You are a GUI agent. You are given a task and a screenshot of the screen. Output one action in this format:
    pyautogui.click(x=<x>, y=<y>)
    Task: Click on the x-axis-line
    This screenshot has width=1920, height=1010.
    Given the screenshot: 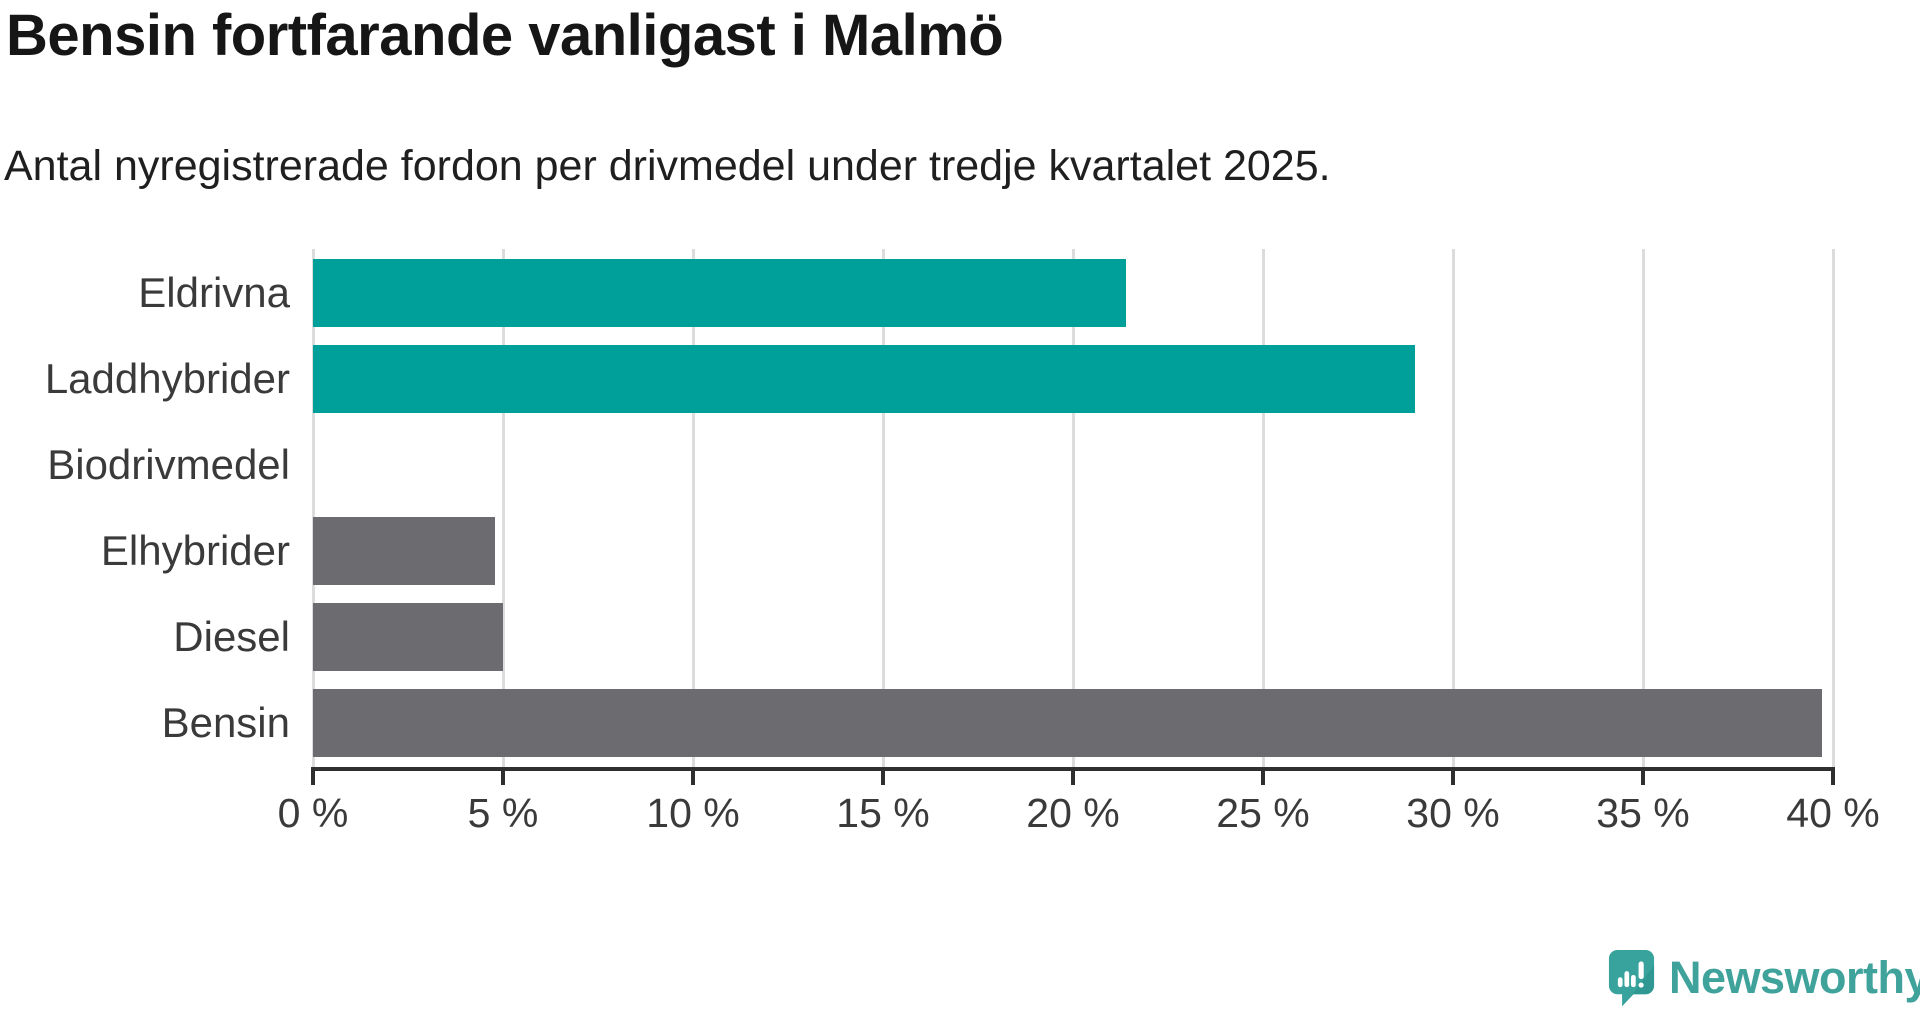 What is the action you would take?
    pyautogui.click(x=1073, y=769)
    